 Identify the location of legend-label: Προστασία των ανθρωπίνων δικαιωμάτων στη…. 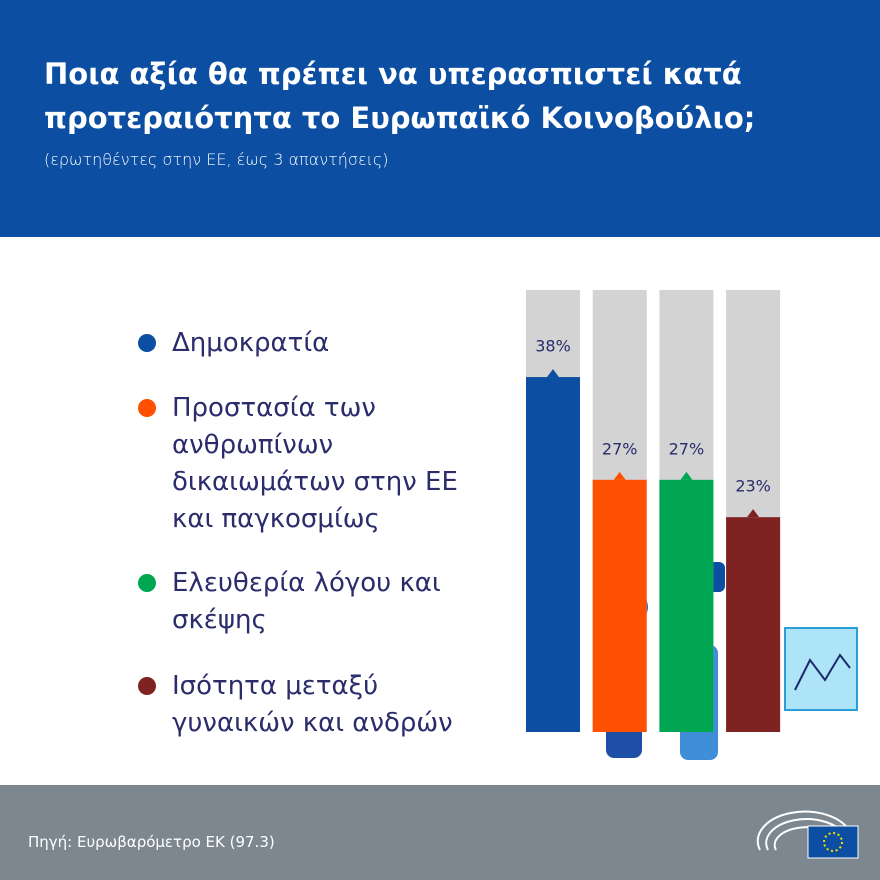
(315, 463).